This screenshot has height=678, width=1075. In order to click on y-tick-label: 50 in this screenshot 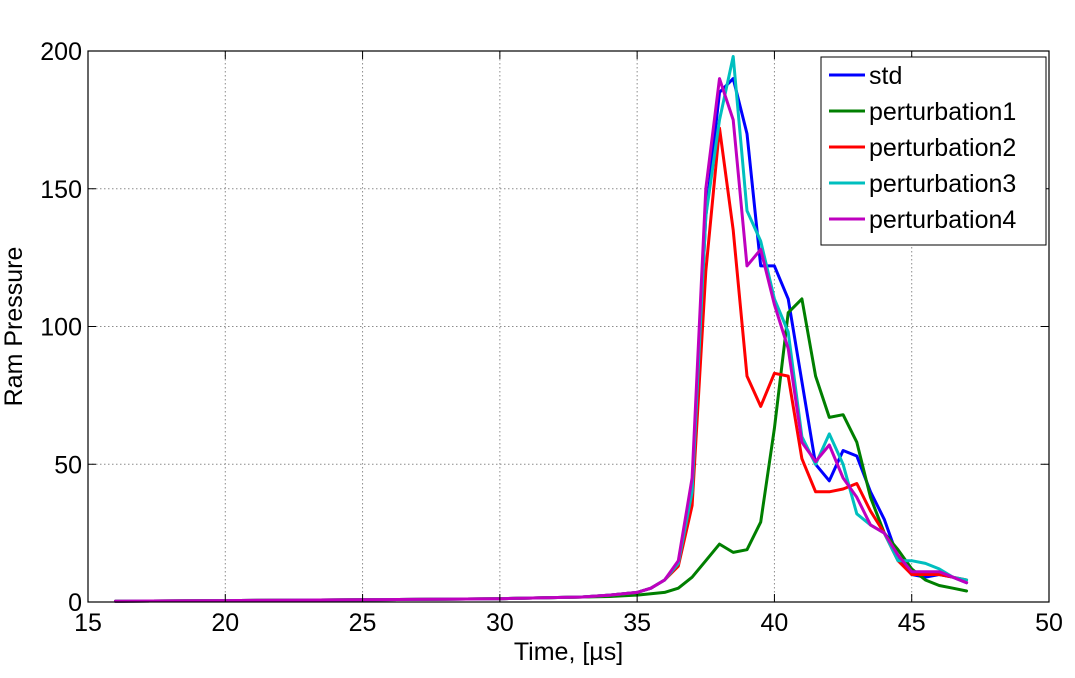, I will do `click(68, 465)`.